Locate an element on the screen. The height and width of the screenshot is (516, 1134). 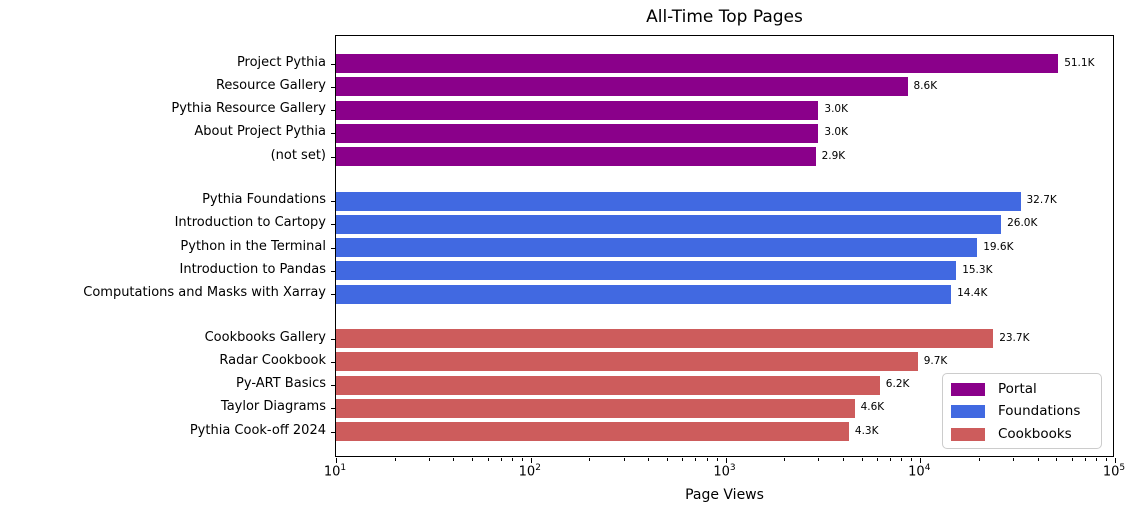
category-label: Introduction to Pandas is located at coordinates (253, 269).